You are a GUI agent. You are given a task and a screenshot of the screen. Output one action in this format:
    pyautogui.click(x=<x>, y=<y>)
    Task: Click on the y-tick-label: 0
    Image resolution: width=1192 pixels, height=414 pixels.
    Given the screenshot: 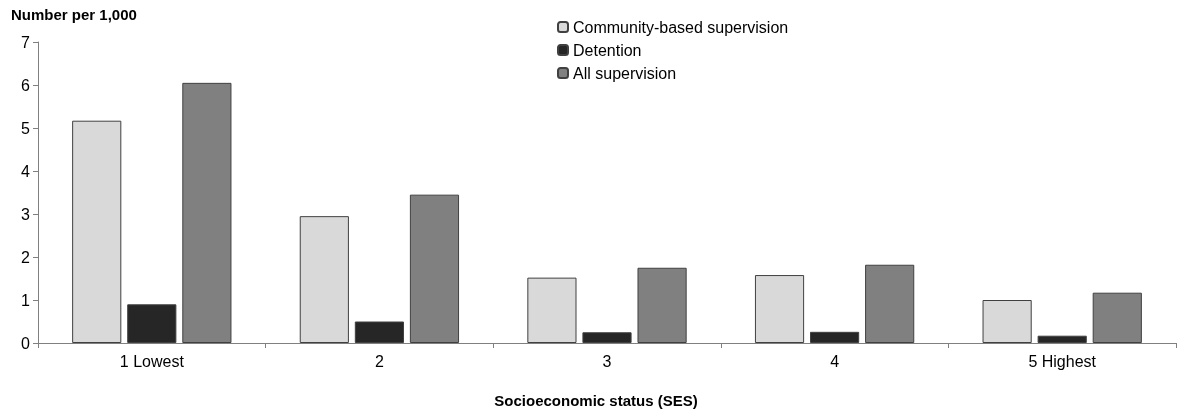 What is the action you would take?
    pyautogui.click(x=26, y=343)
    